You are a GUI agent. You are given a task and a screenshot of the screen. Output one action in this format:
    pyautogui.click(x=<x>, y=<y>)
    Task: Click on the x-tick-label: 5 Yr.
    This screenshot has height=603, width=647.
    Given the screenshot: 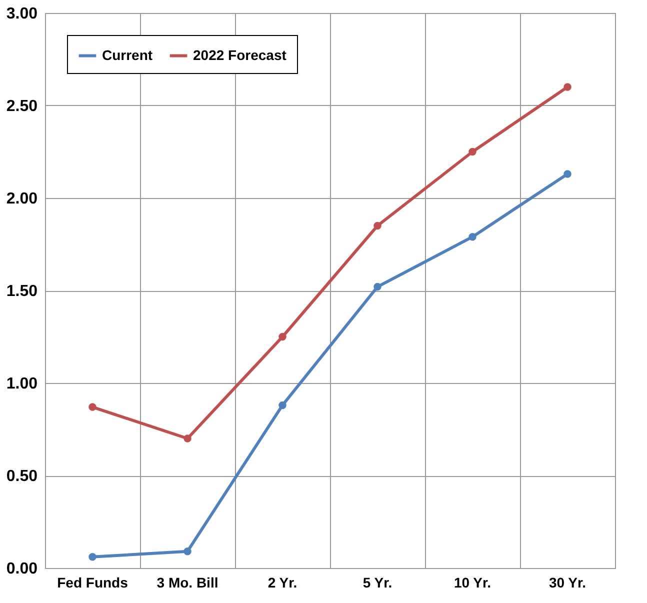 What is the action you would take?
    pyautogui.click(x=377, y=582)
    